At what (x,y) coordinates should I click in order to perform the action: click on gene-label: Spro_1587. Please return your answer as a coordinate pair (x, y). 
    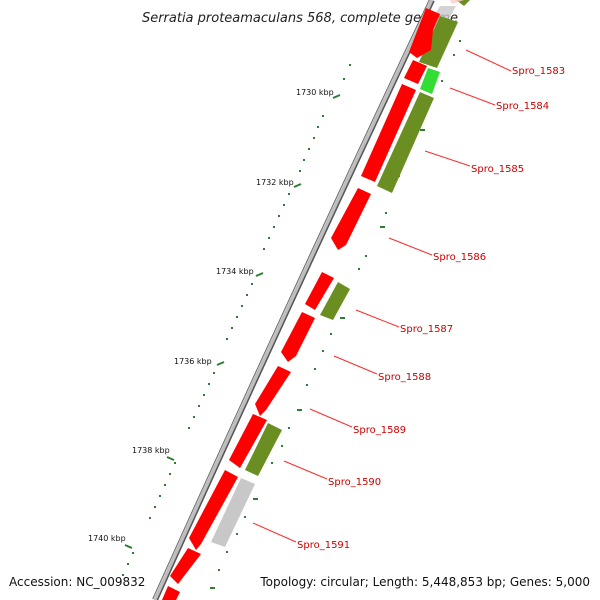
    Looking at the image, I should click on (426, 329).